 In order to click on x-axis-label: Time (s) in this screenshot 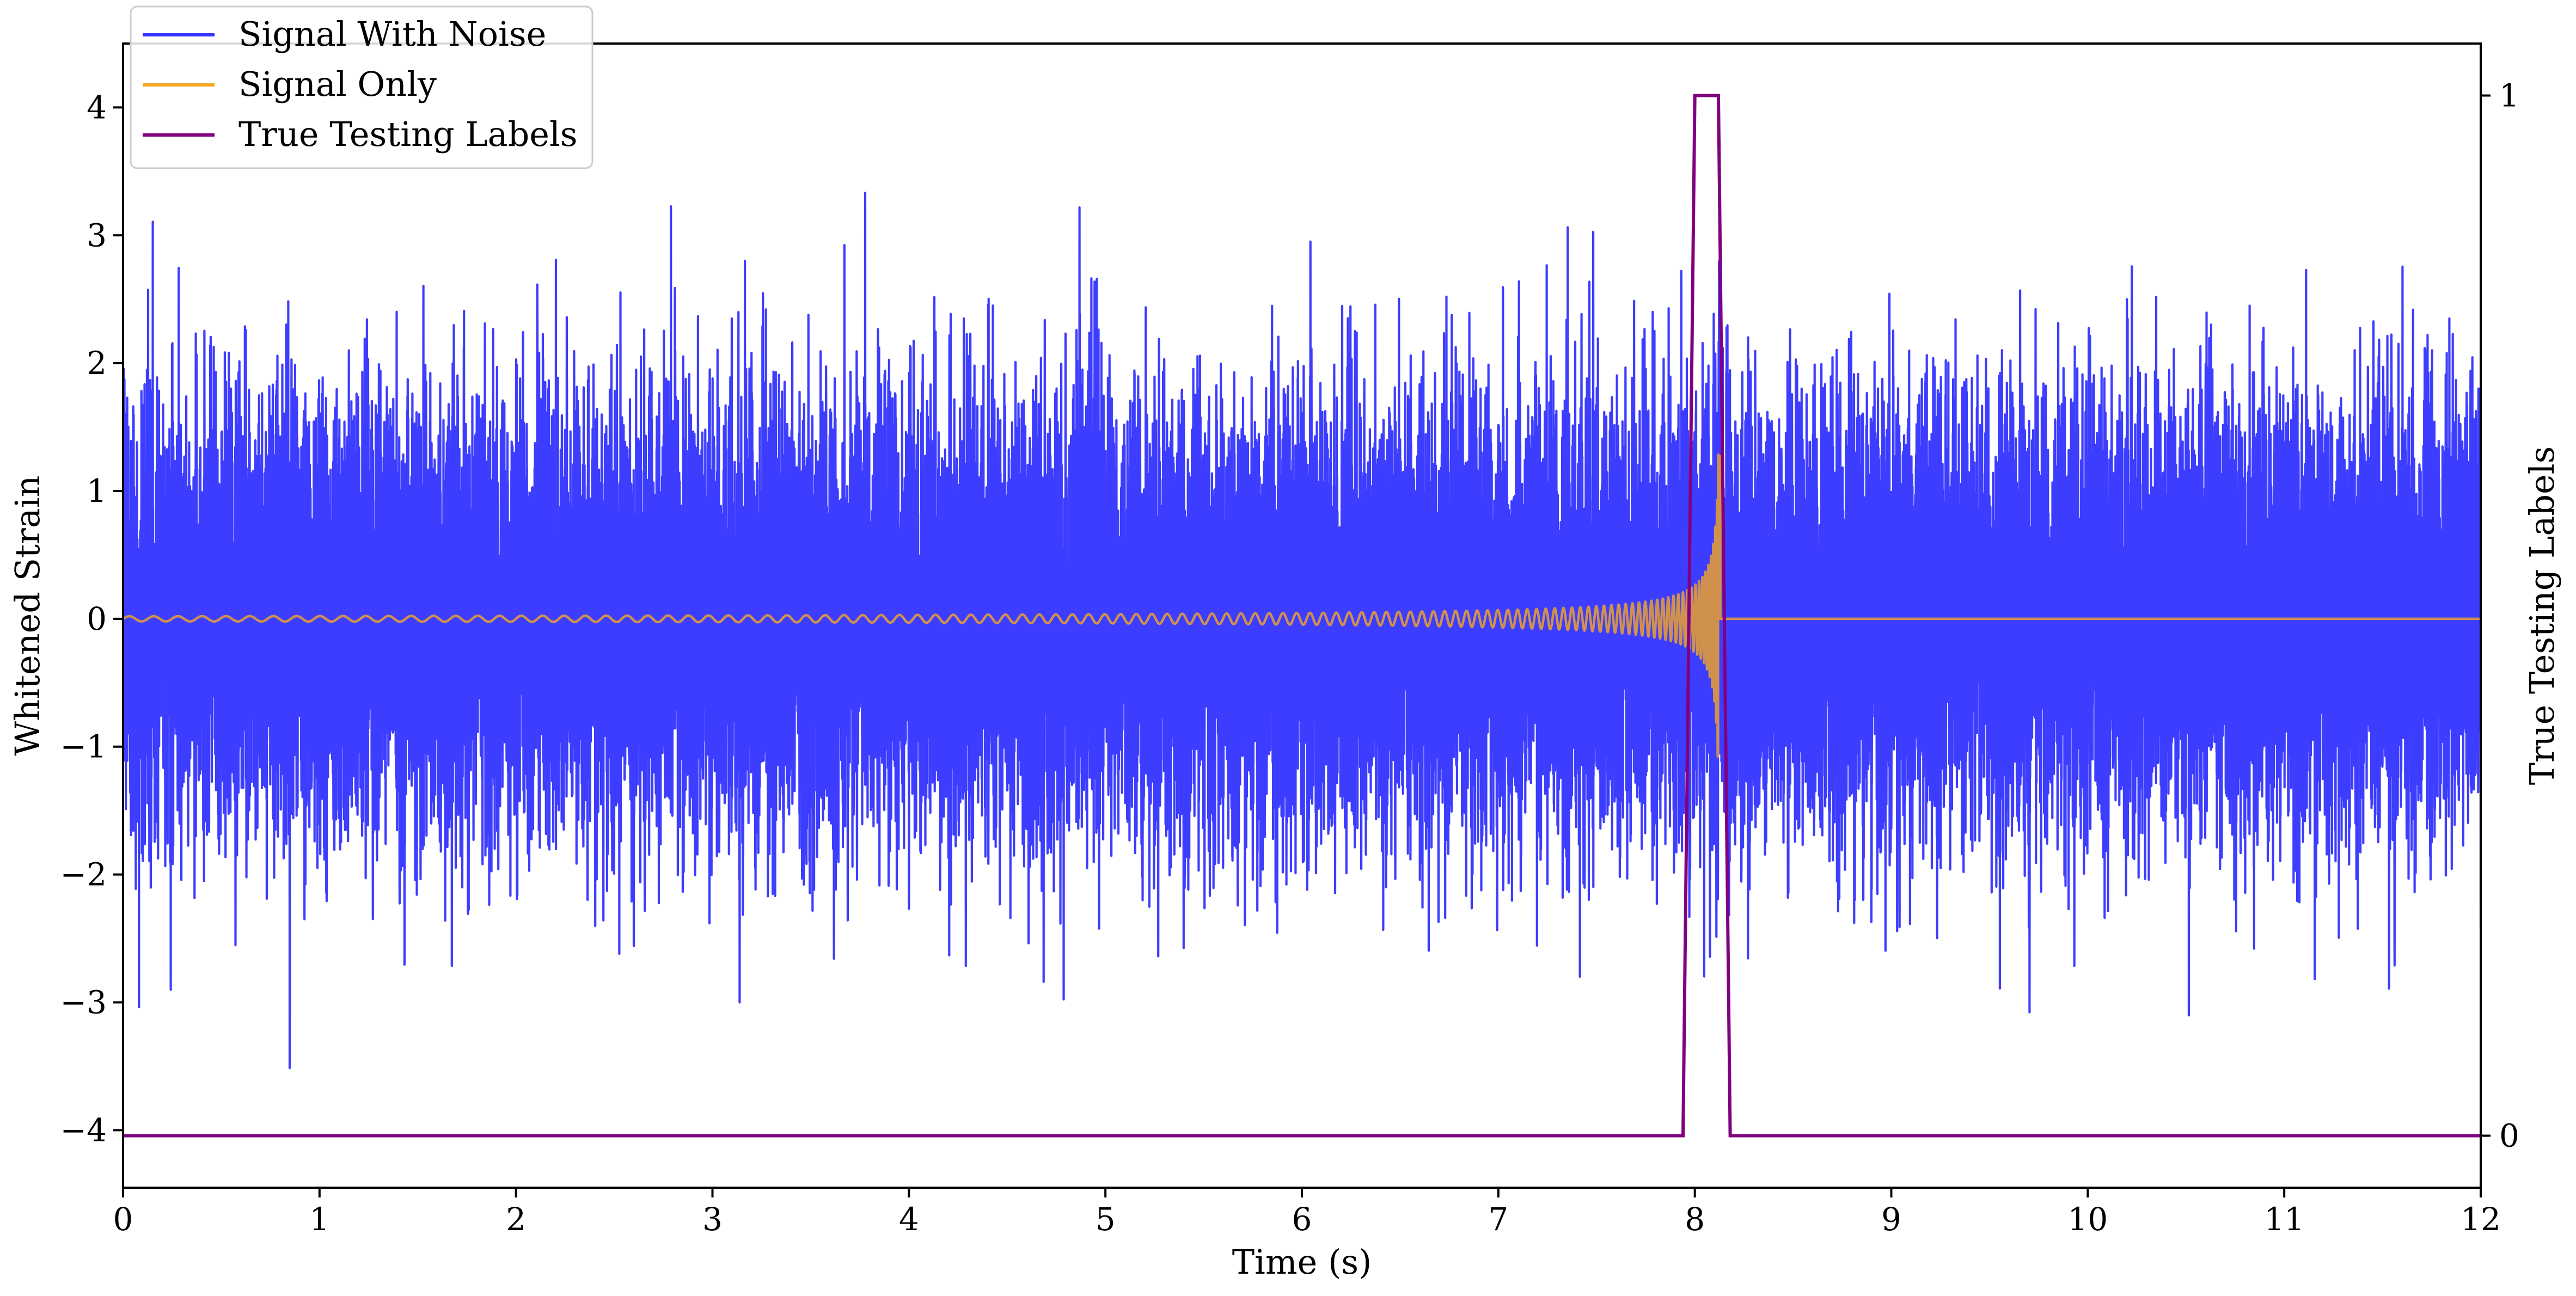, I will do `click(1302, 1262)`.